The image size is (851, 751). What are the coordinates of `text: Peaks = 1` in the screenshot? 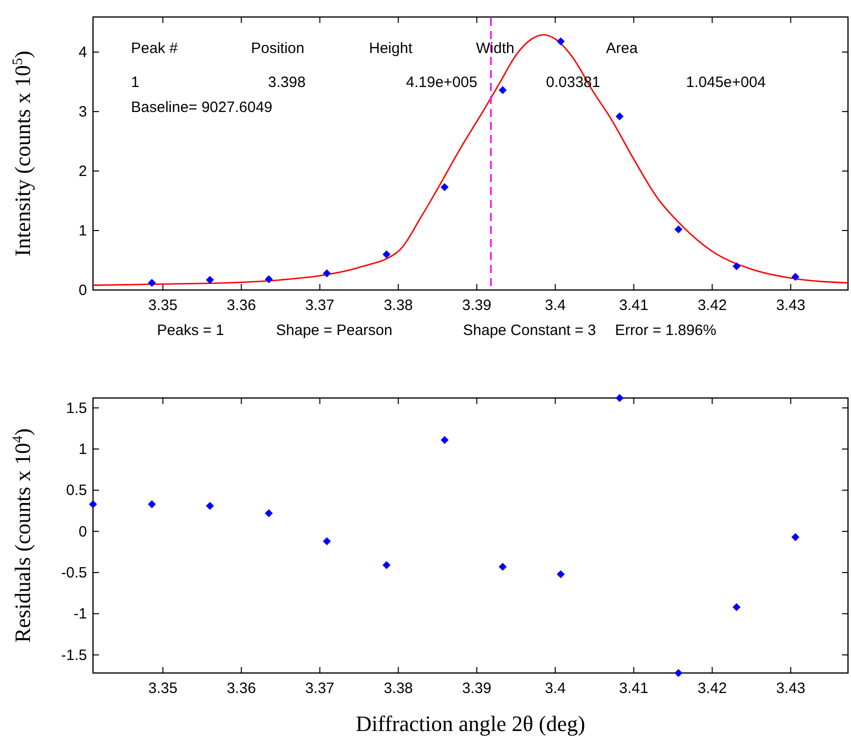 It's located at (190, 330).